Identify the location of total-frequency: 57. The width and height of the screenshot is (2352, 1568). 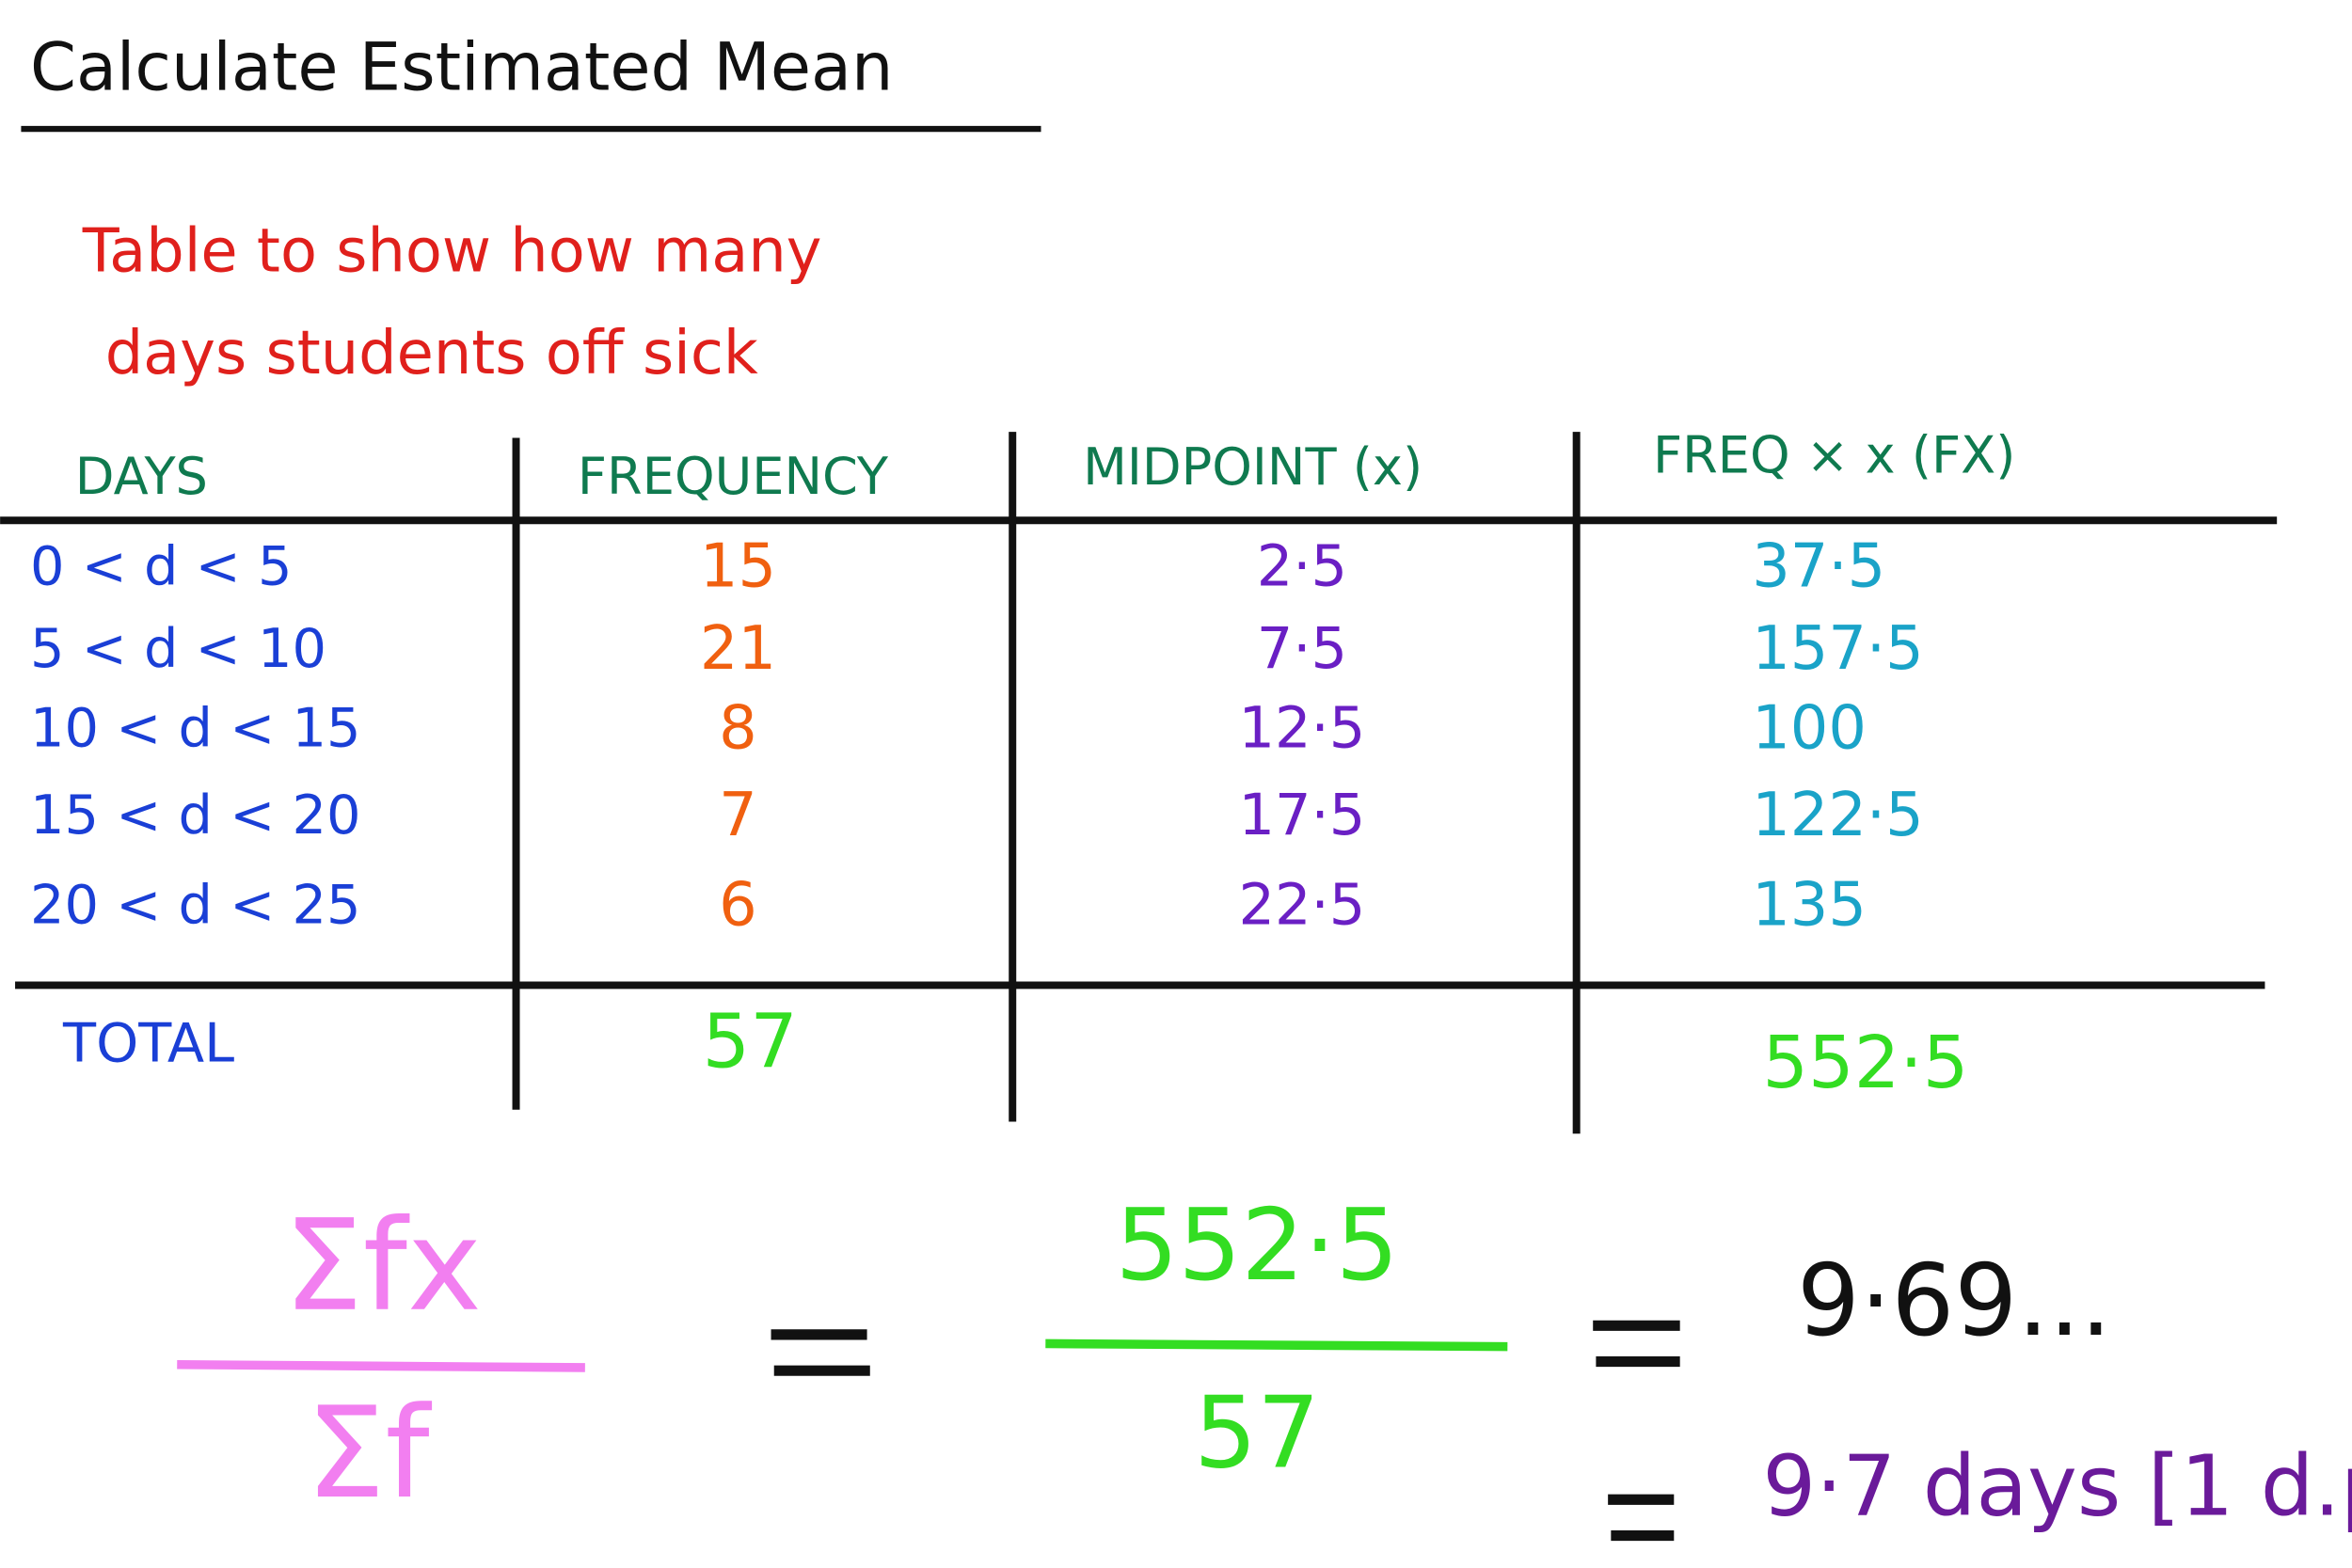
(750, 1041).